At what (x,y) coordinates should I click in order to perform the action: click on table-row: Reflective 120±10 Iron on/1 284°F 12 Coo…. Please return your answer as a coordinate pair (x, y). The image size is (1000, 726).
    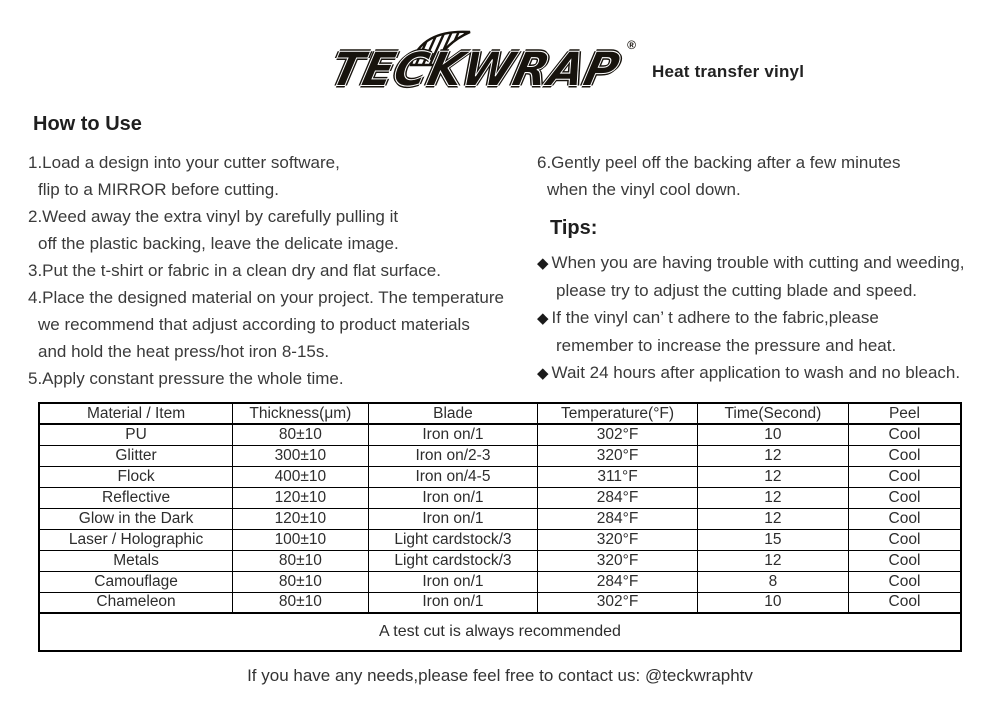
    Looking at the image, I should click on (500, 497).